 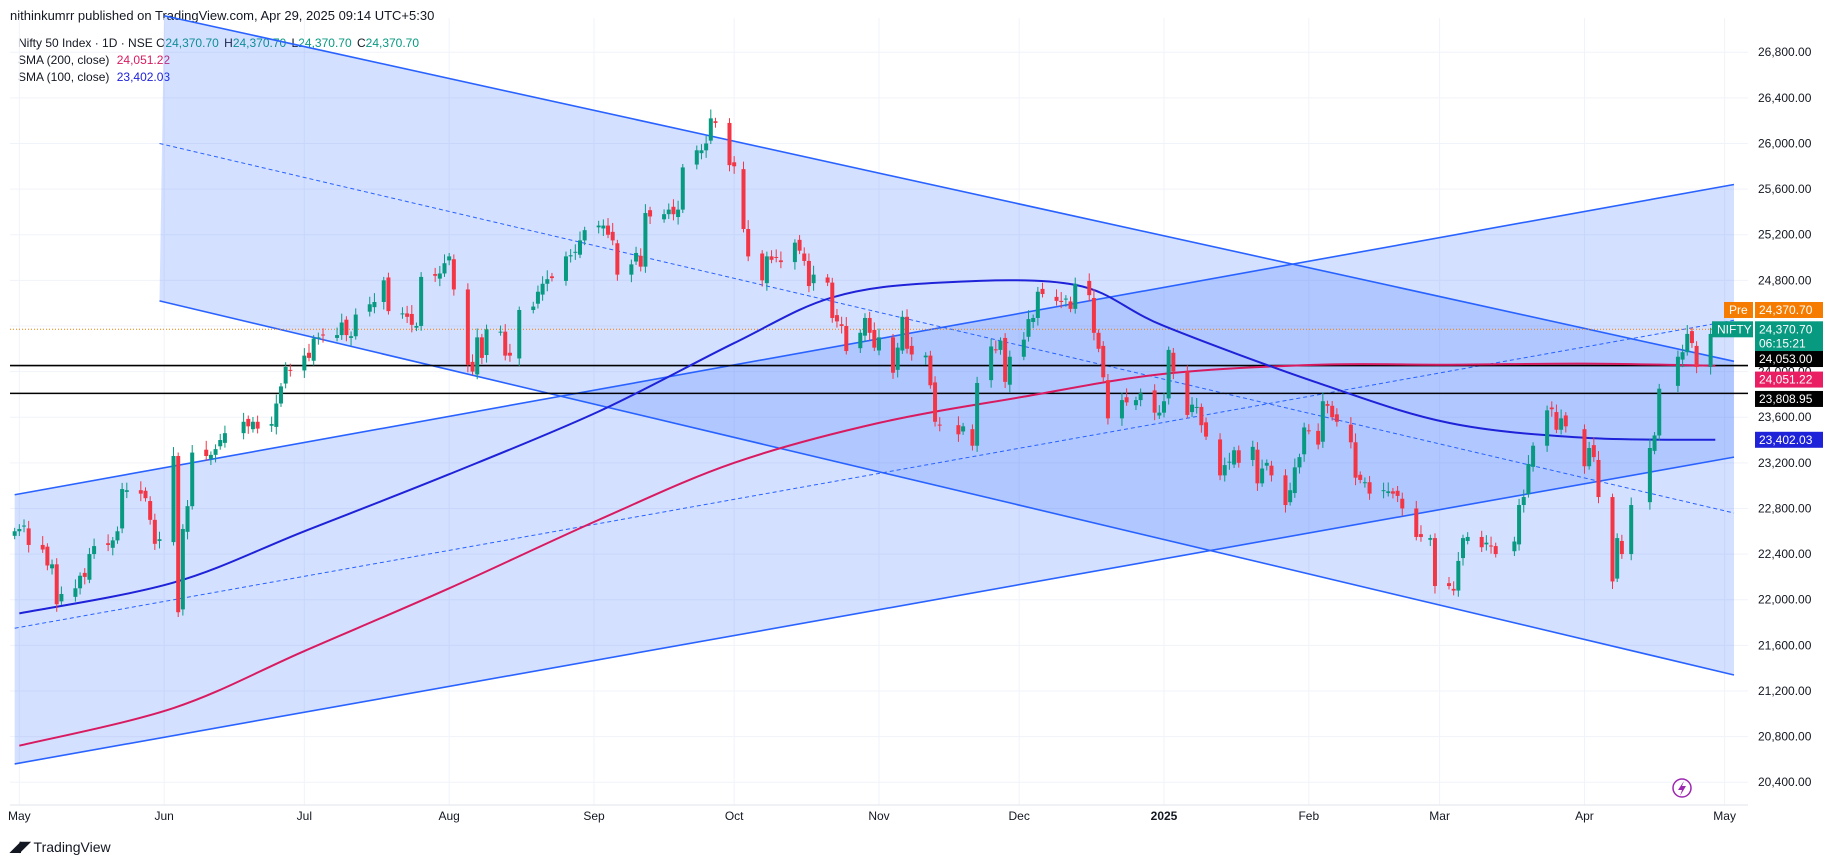 I want to click on tradingview-logo: ◢◤ TradingView, so click(x=60, y=846).